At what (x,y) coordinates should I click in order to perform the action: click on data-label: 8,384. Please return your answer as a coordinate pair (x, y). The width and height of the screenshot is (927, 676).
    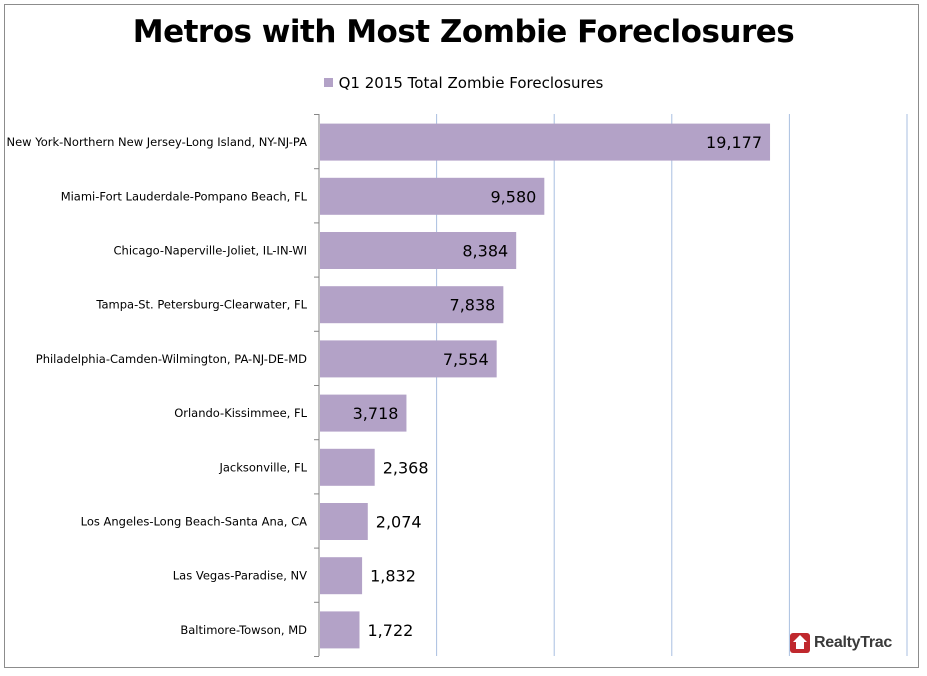
    Looking at the image, I should click on (485, 251).